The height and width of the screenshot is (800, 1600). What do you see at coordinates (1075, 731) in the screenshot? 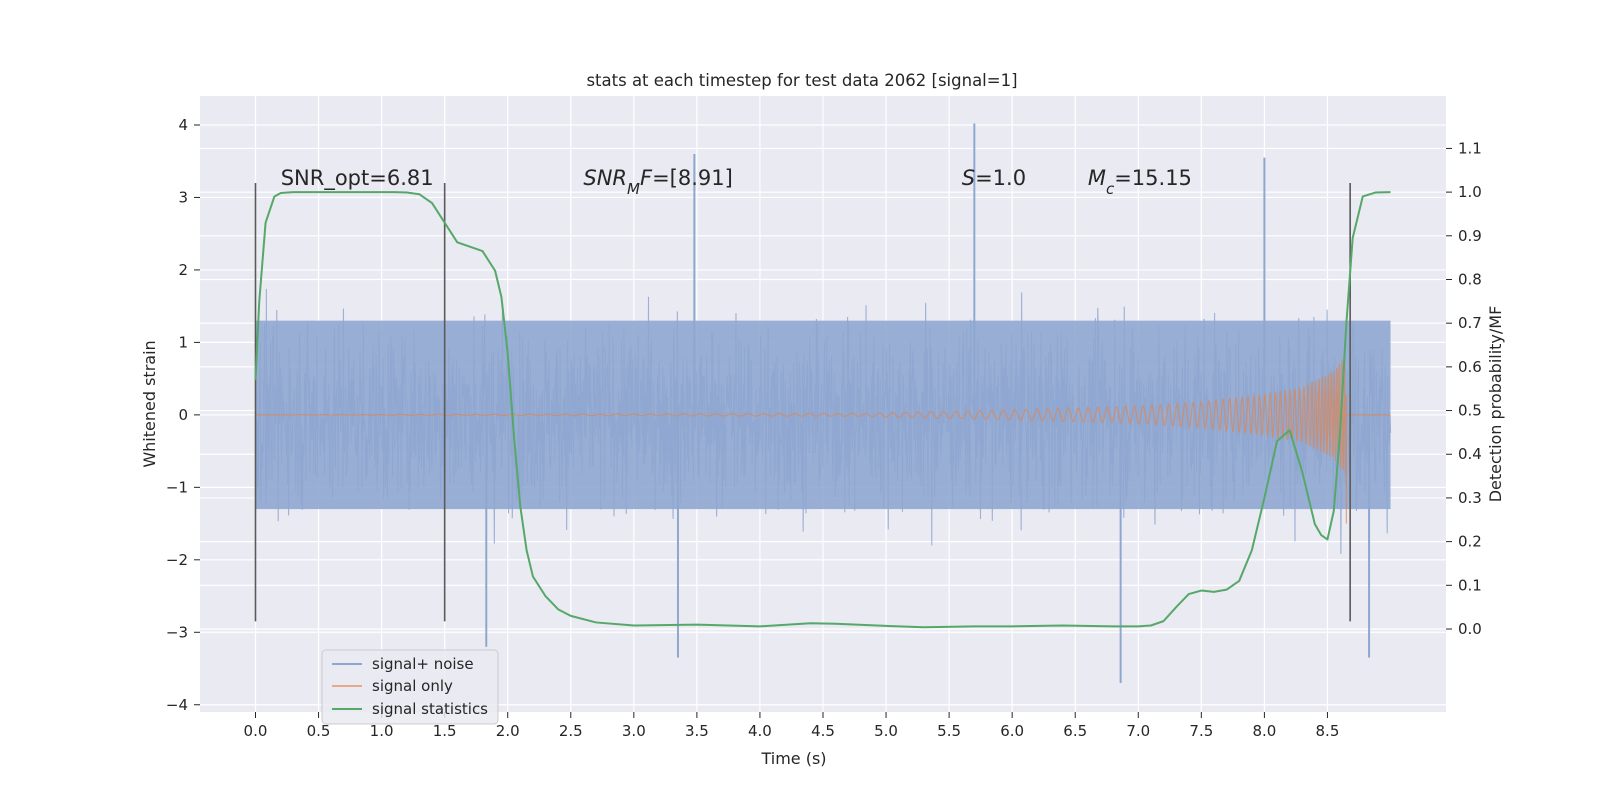
I see `x-tick-label: 6.5` at bounding box center [1075, 731].